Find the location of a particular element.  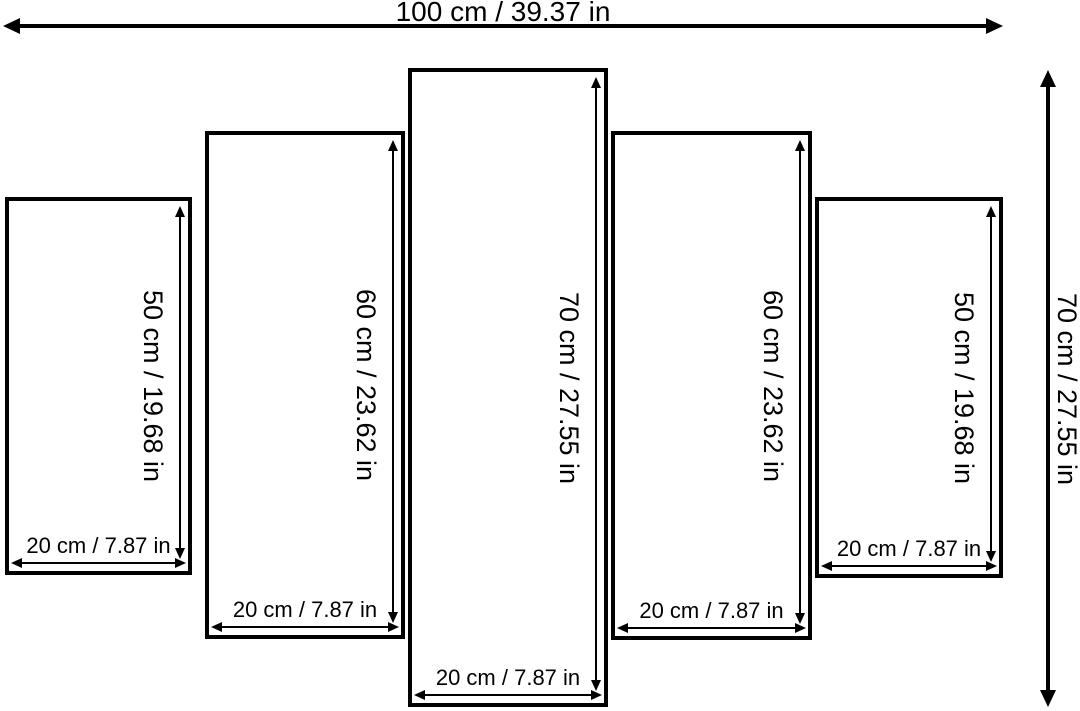

total-height-arrow is located at coordinates (1048, 388).